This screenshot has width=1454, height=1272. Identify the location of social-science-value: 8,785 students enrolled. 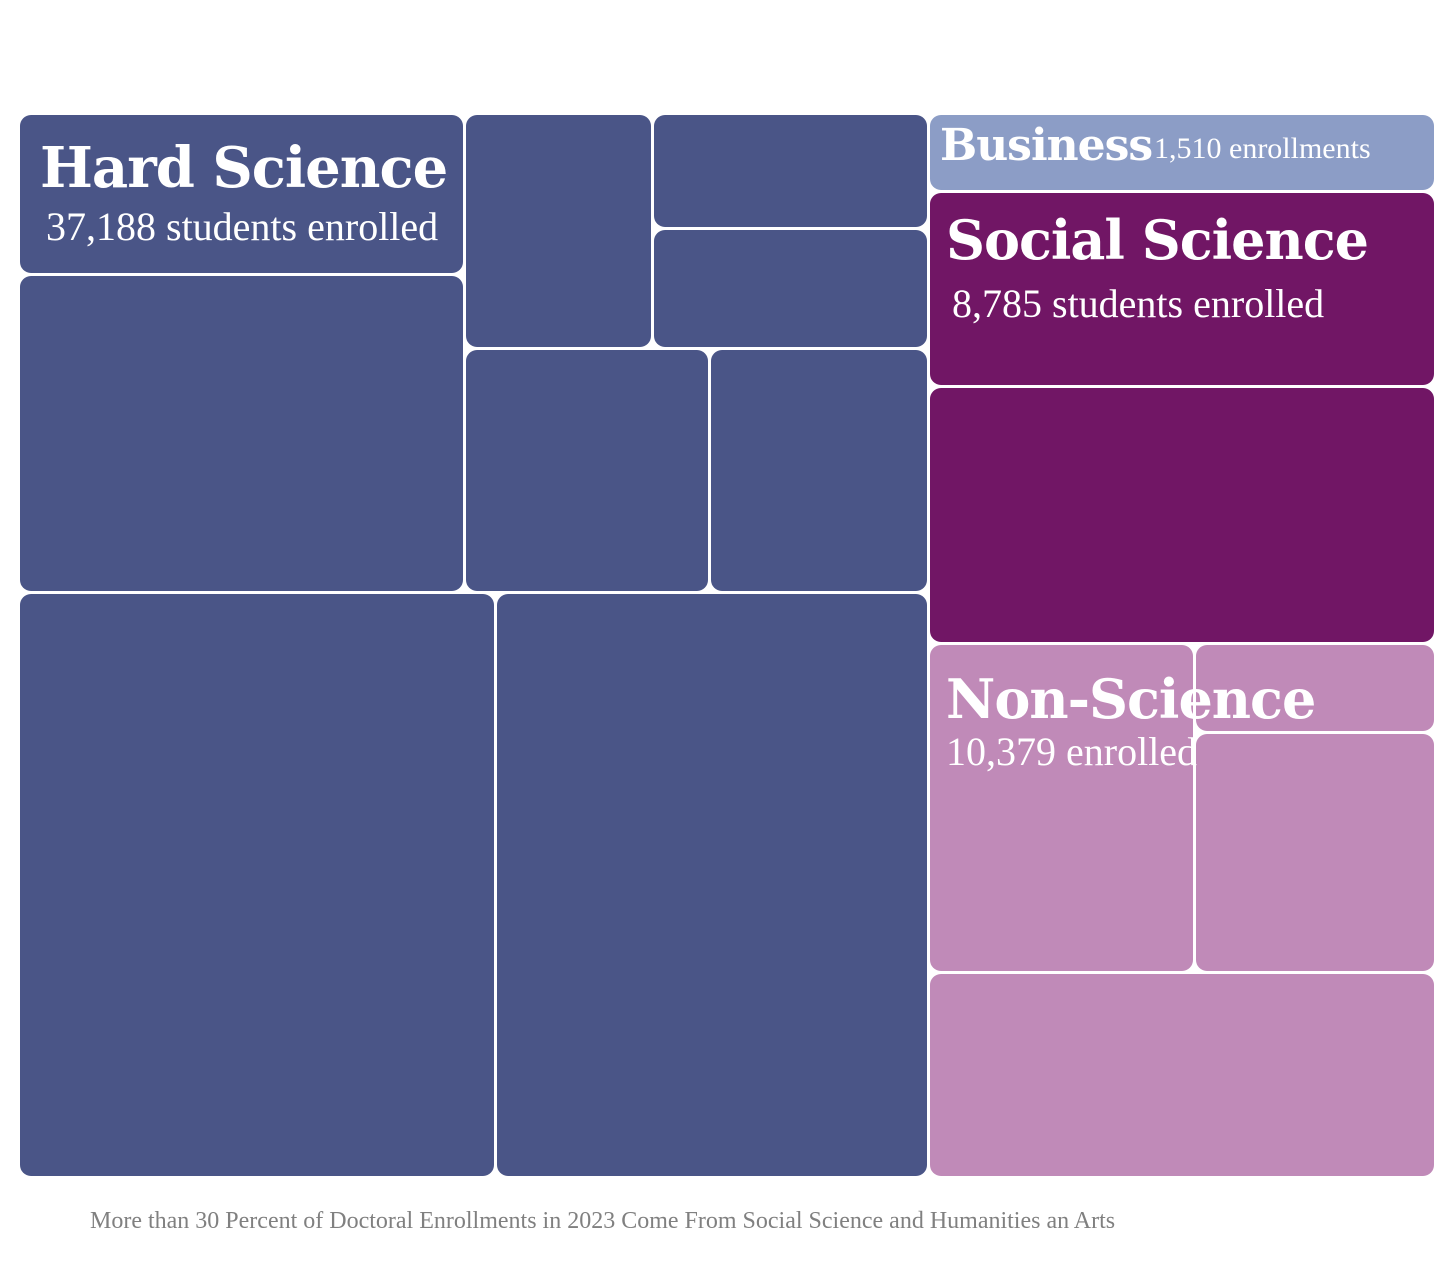
(1138, 303).